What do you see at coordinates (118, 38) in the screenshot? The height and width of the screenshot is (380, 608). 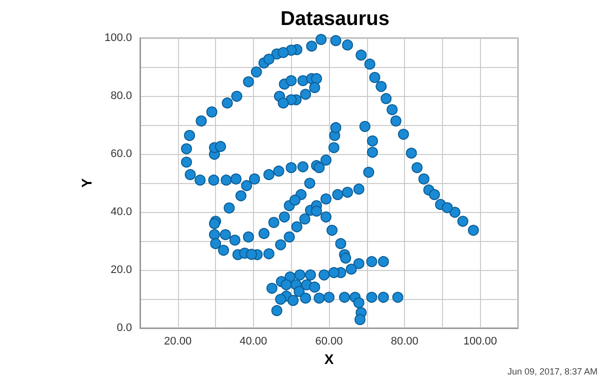 I see `y-tick-label: 100.0` at bounding box center [118, 38].